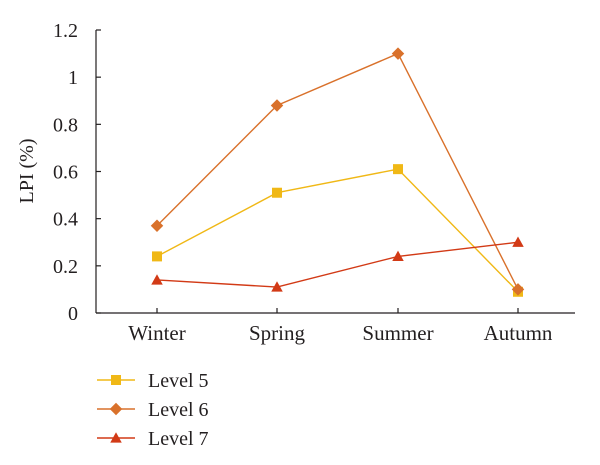  Describe the element at coordinates (65, 125) in the screenshot. I see `y-tick-label: 0.8` at that location.